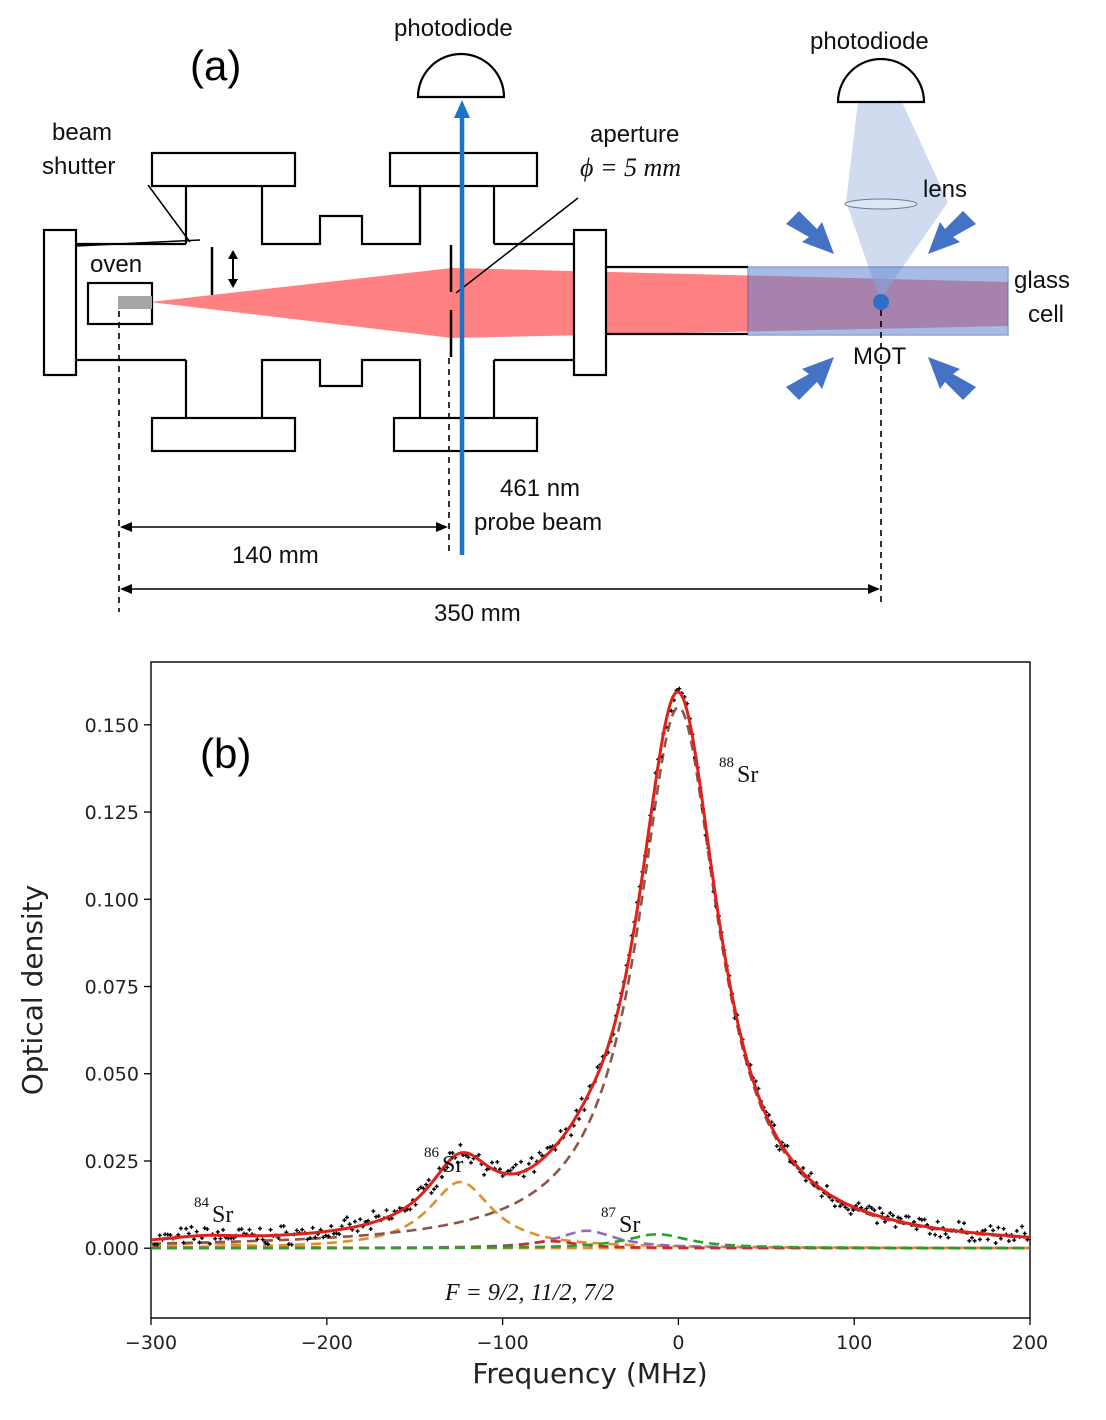  Describe the element at coordinates (538, 522) in the screenshot. I see `probe-beam-label: probe beam` at that location.